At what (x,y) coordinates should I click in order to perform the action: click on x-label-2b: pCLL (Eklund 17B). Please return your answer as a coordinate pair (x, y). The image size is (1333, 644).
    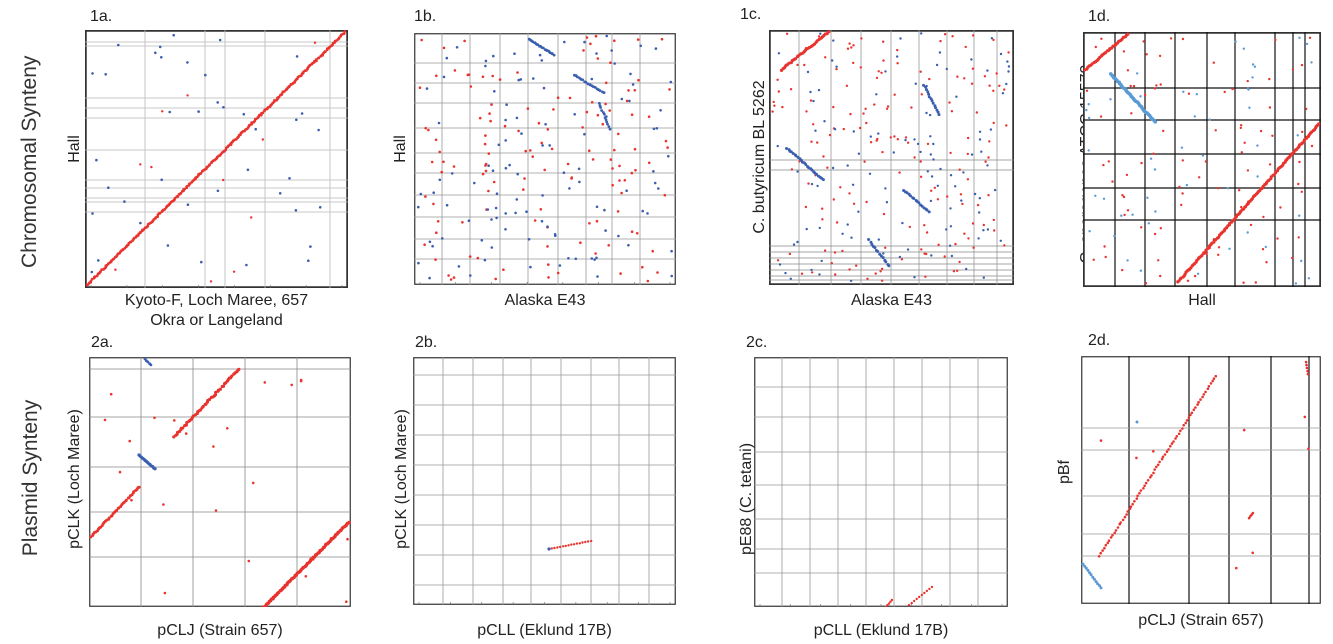
    Looking at the image, I should click on (544, 630).